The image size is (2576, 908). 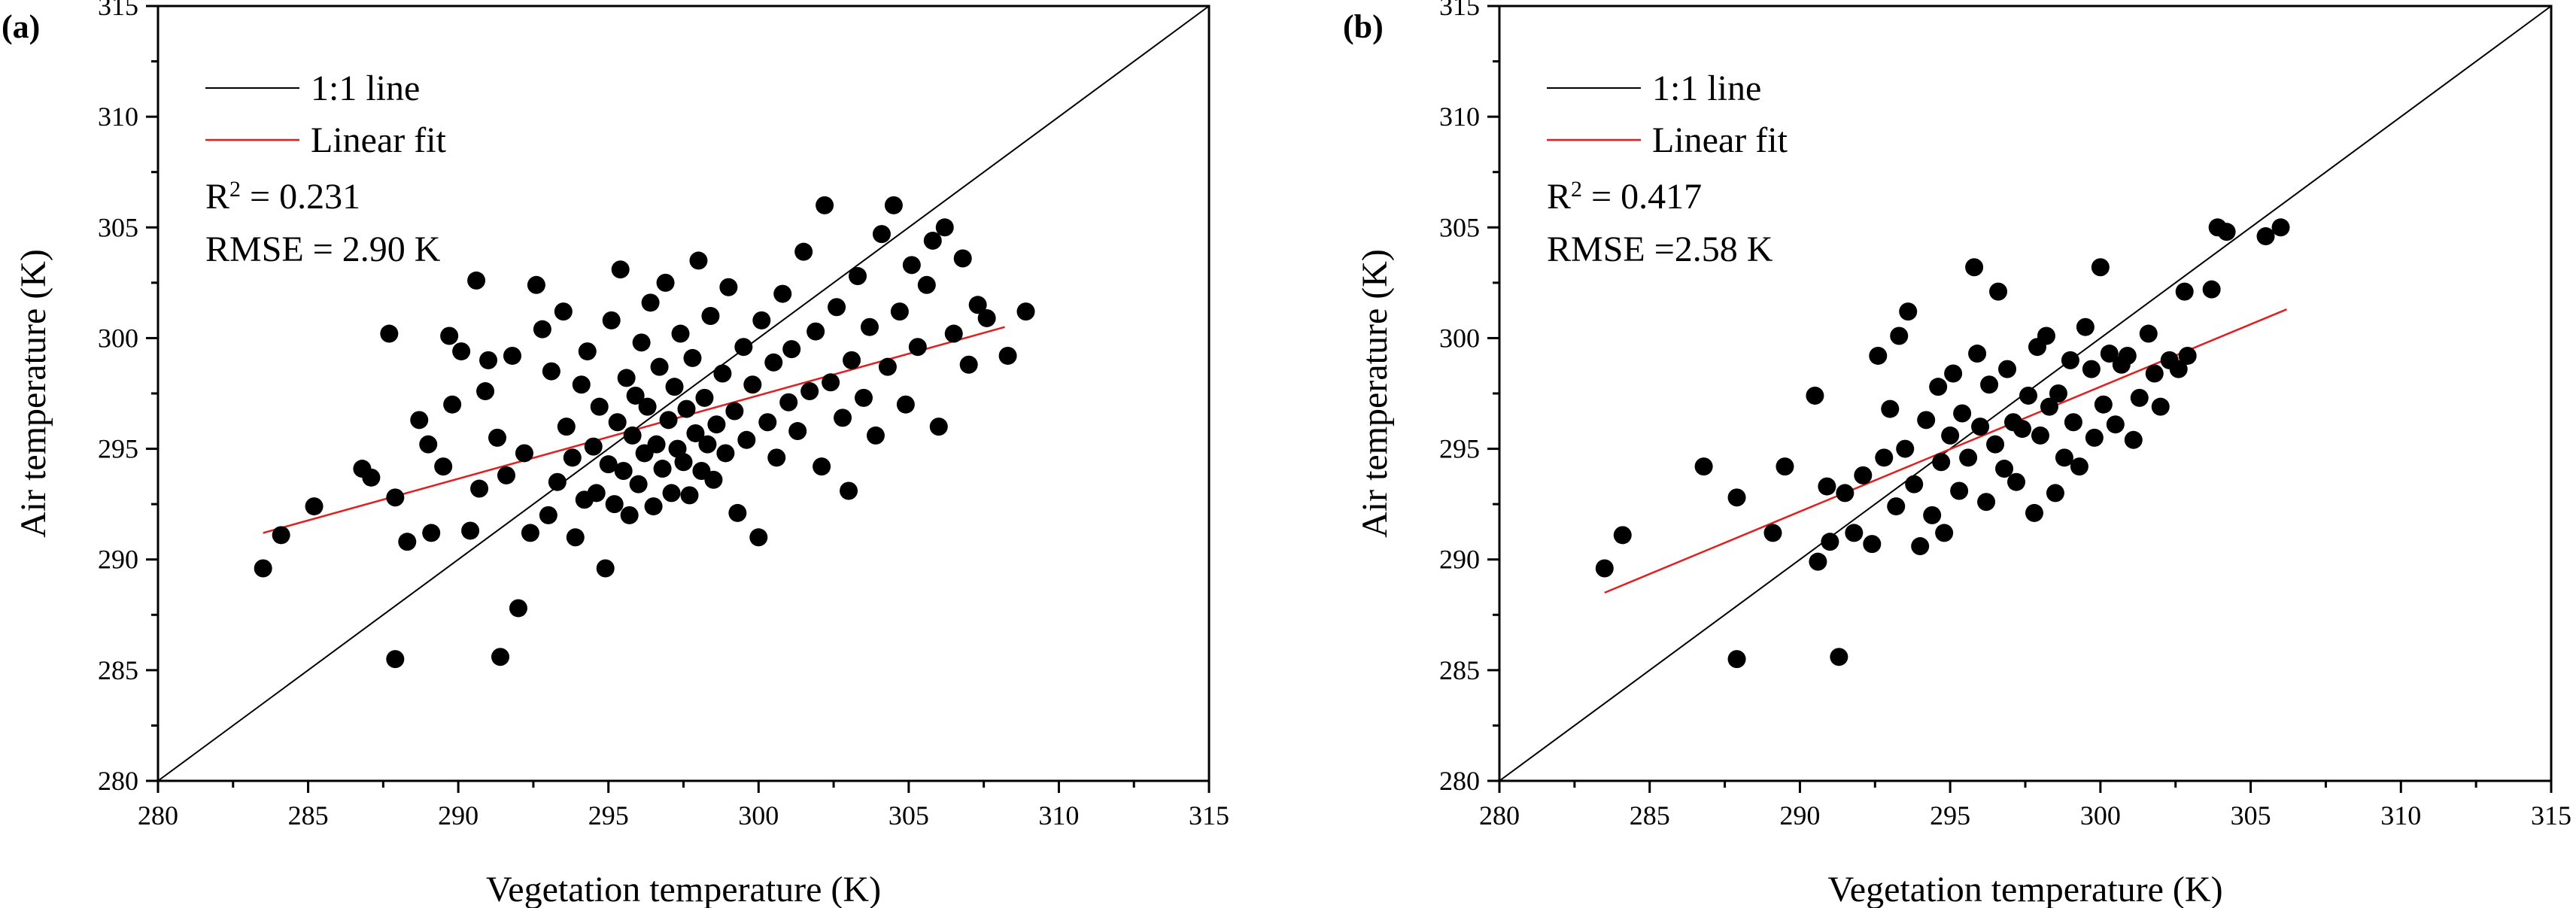 What do you see at coordinates (323, 249) in the screenshot?
I see `rmse-label: RMSE = 2.90 K` at bounding box center [323, 249].